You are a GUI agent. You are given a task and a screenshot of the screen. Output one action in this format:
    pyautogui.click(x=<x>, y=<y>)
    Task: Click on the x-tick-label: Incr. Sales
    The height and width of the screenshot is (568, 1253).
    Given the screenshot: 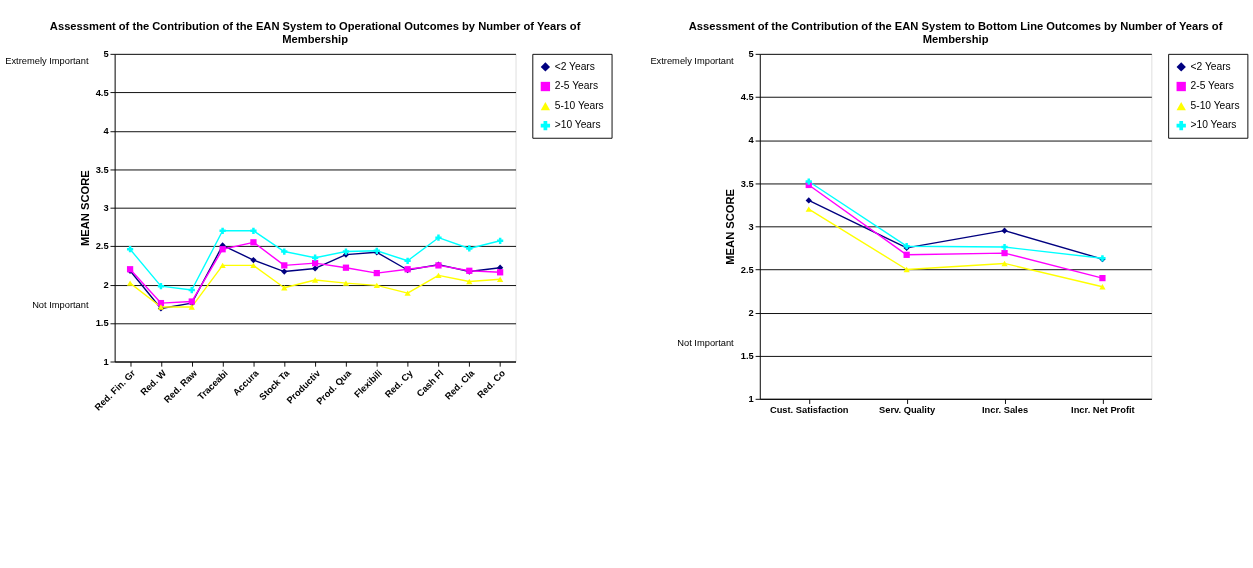 What is the action you would take?
    pyautogui.click(x=1005, y=410)
    